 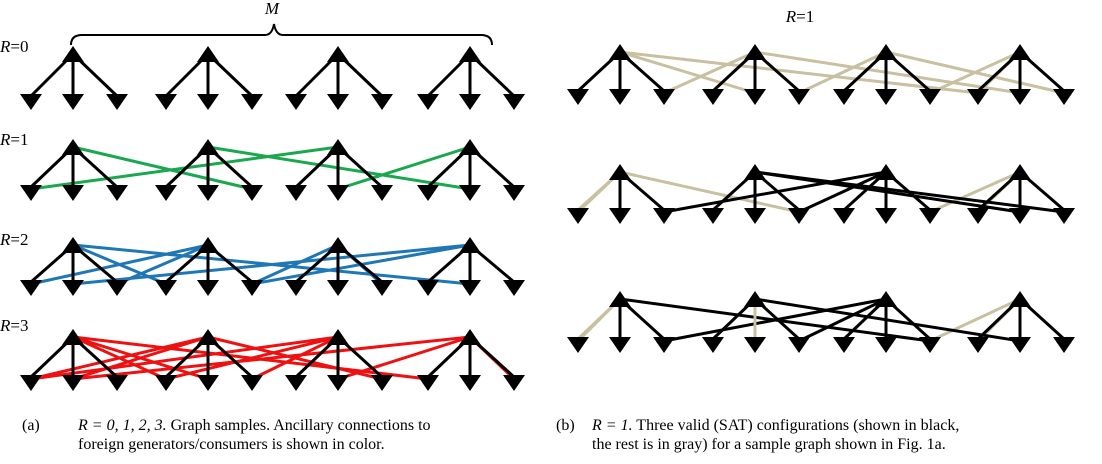 I want to click on row-label-r3: R=3, so click(x=14, y=325).